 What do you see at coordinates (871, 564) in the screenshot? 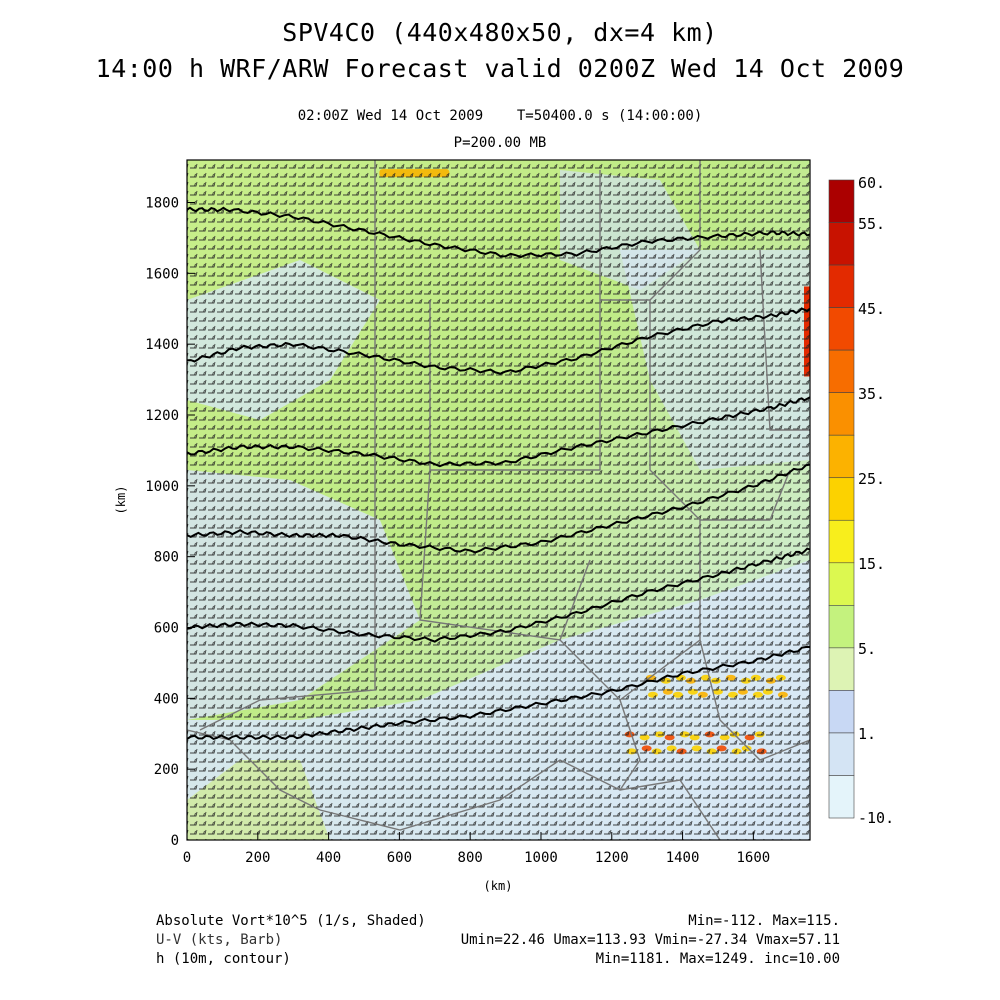
I see `colorbar-label: 15.` at bounding box center [871, 564].